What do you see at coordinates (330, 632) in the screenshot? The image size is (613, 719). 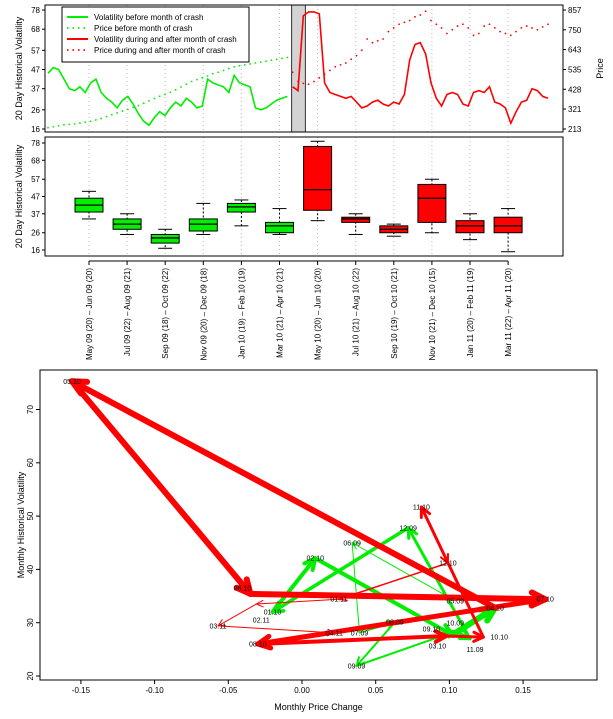 I see `arrow-head` at bounding box center [330, 632].